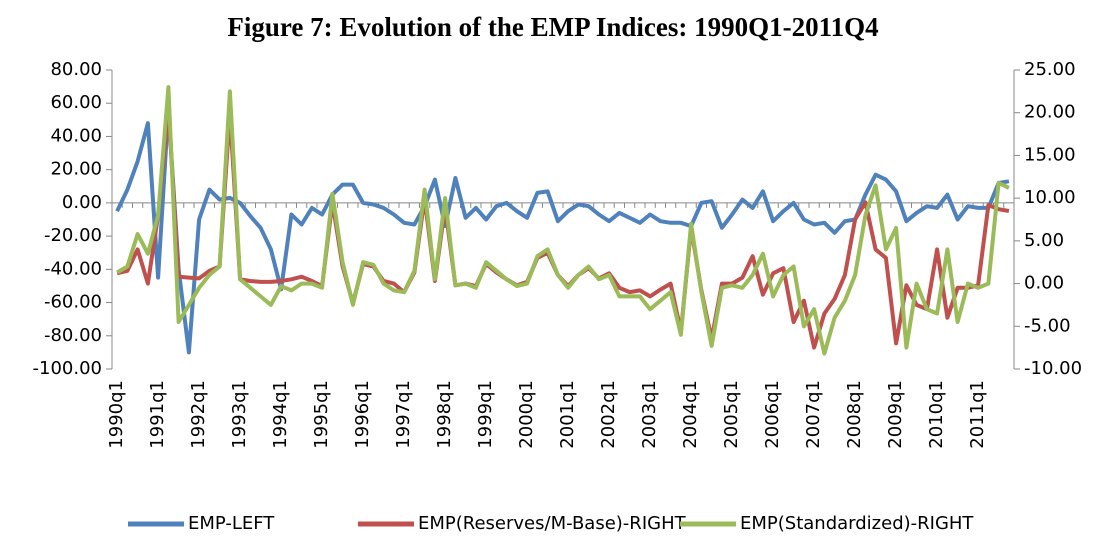  What do you see at coordinates (403, 414) in the screenshot?
I see `x-tick-label: 1997q1` at bounding box center [403, 414].